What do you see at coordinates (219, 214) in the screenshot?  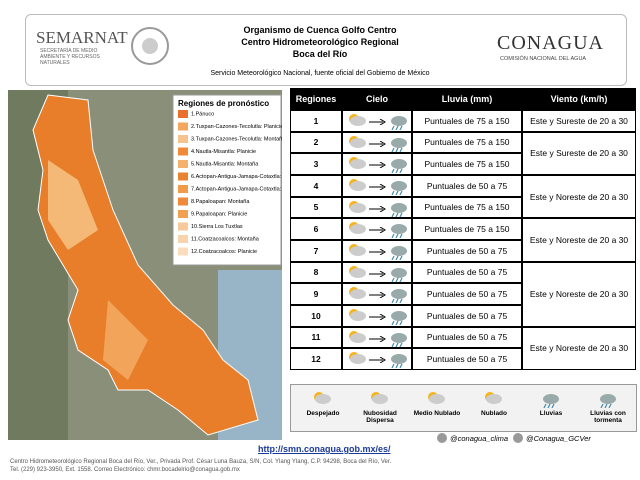 I see `legend-label: 9.Papaloapan: Planicie` at bounding box center [219, 214].